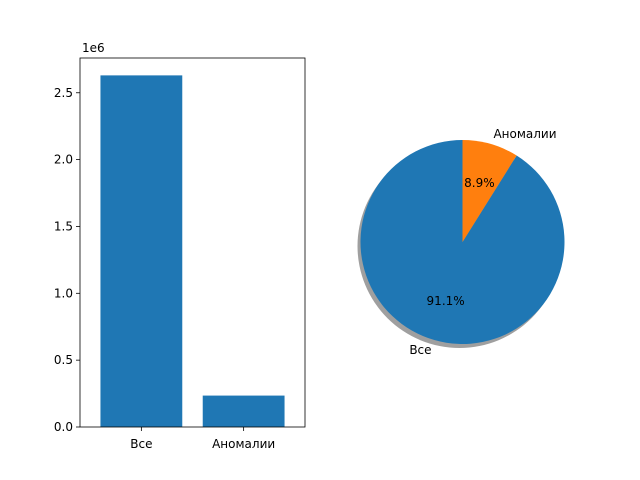 The width and height of the screenshot is (640, 480). I want to click on pie-label: Аномалии, so click(524, 134).